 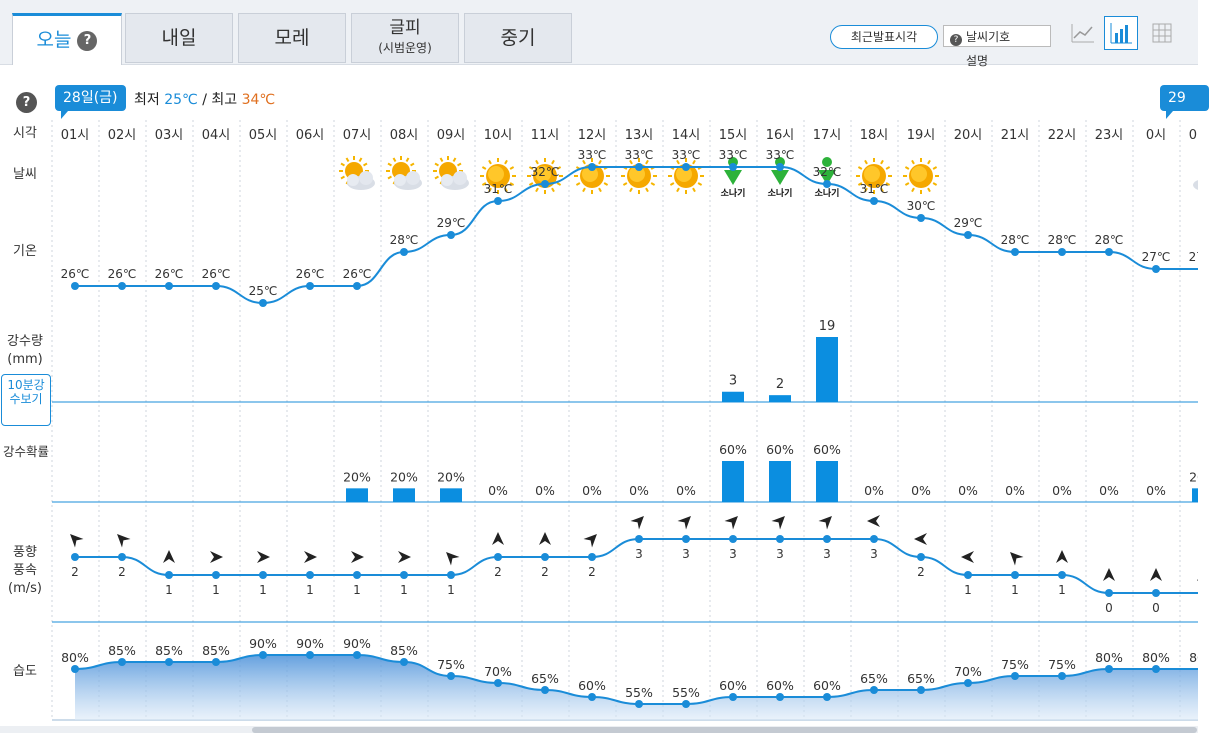 What do you see at coordinates (1062, 240) in the screenshot?
I see `temperature-label: 28℃` at bounding box center [1062, 240].